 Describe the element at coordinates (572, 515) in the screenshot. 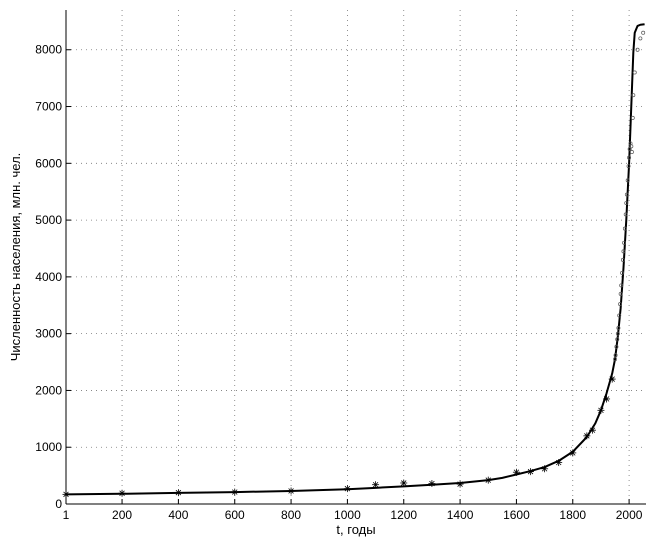

I see `x-tick-label: 1800` at that location.